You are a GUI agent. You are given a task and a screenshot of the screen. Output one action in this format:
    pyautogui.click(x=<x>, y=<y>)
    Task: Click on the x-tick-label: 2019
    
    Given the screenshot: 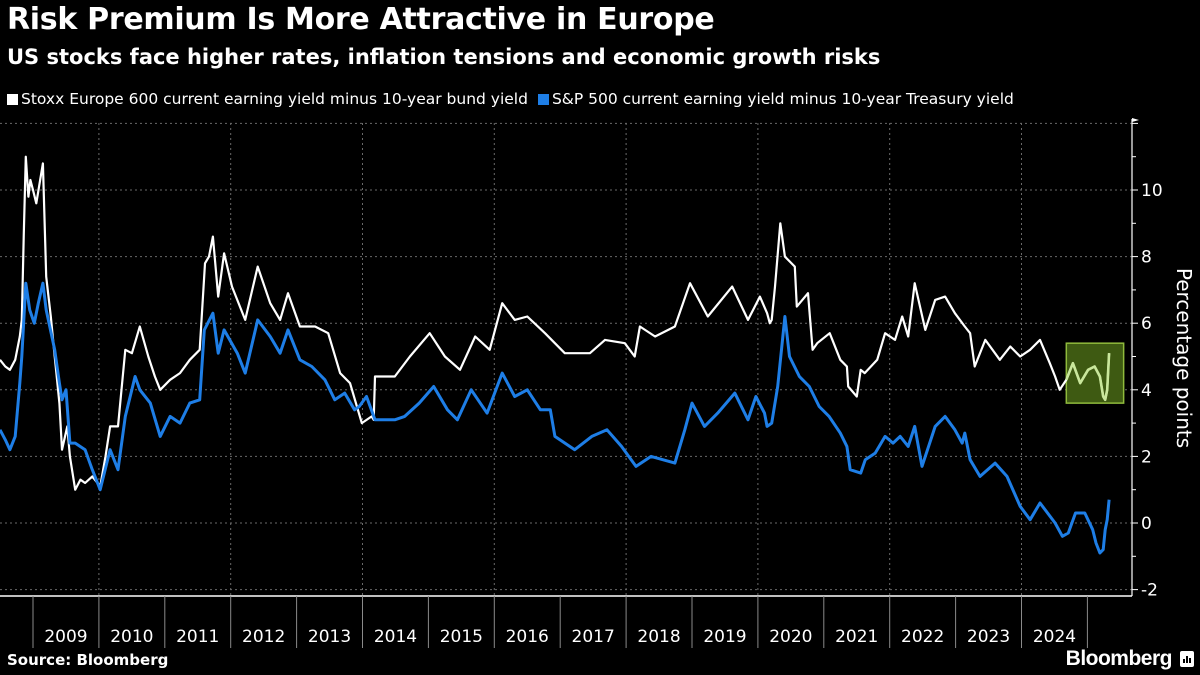 What is the action you would take?
    pyautogui.click(x=724, y=637)
    